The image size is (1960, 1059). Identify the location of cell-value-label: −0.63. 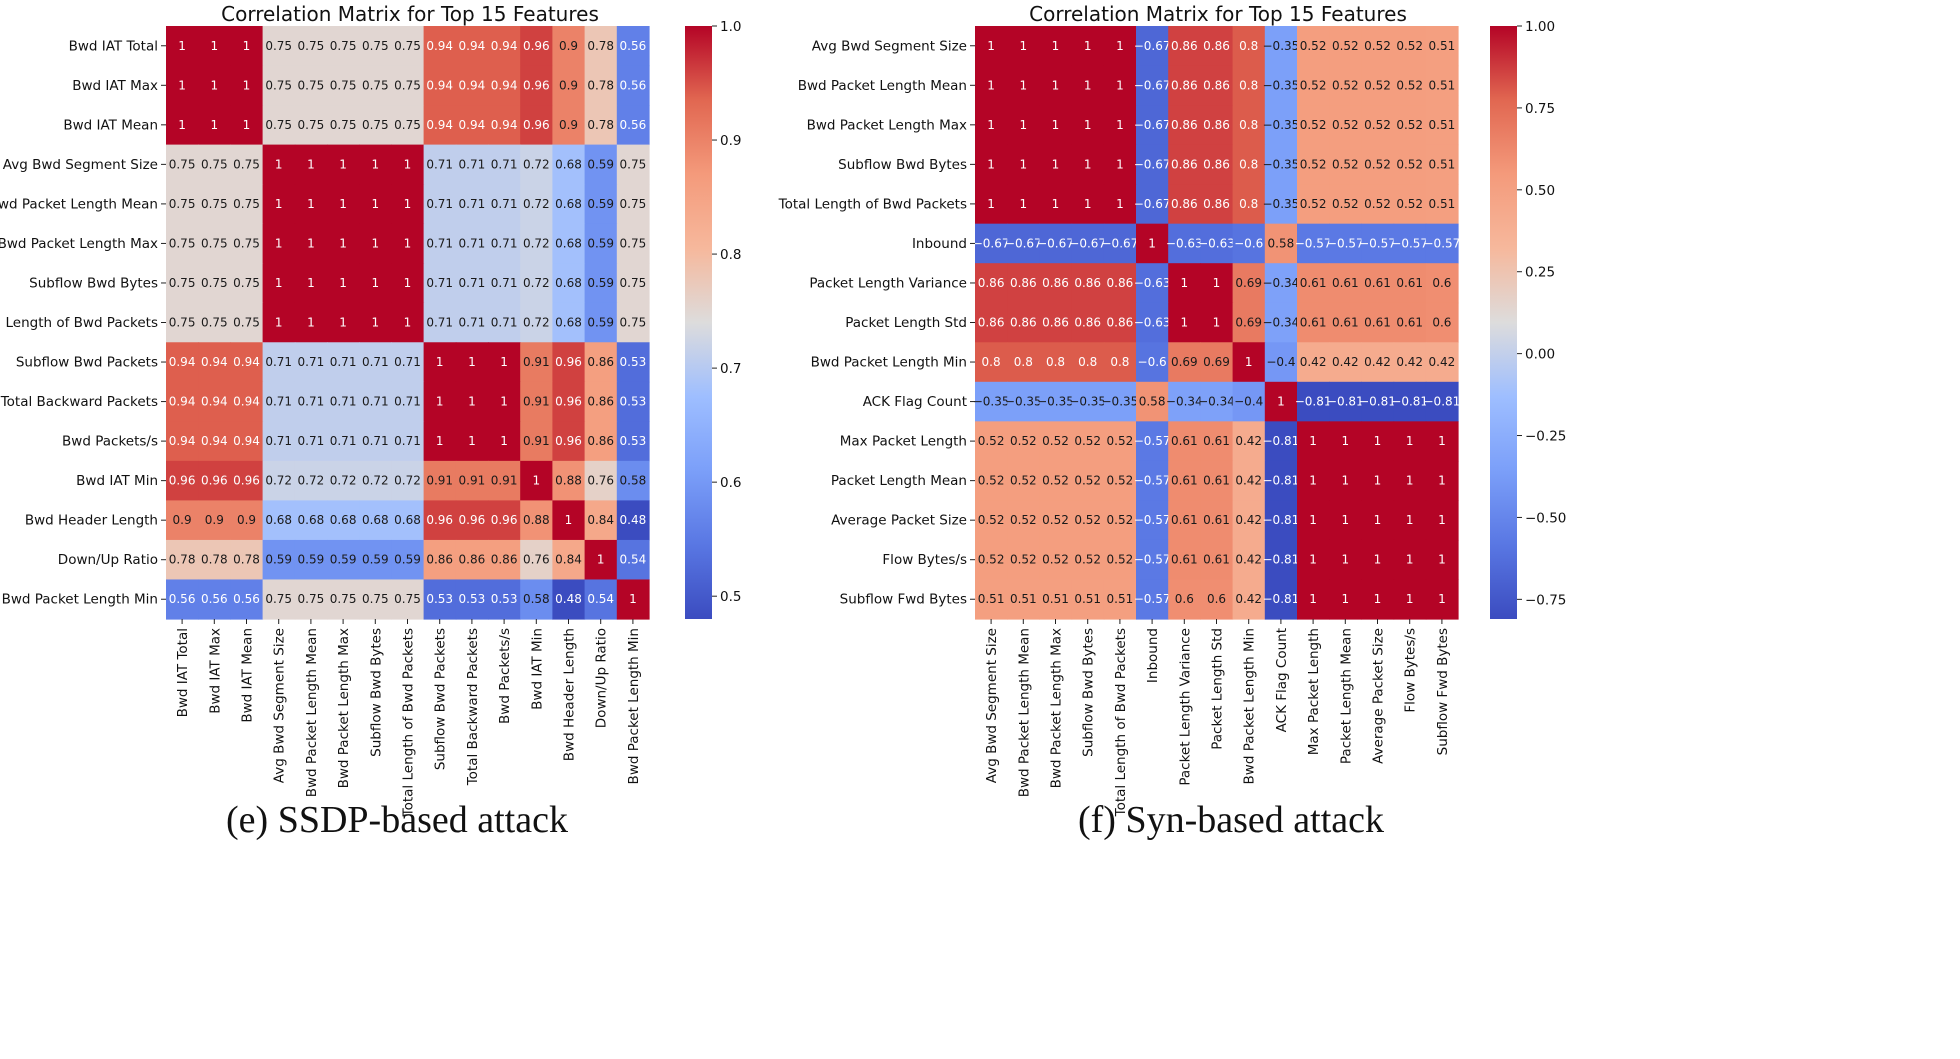
(1152, 323).